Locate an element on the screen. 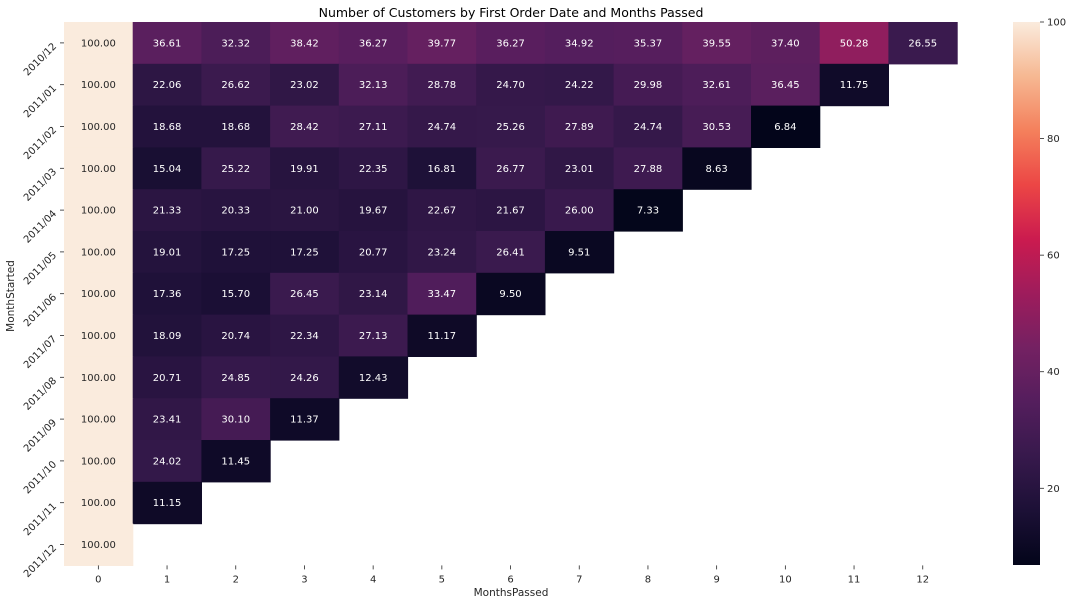 Image resolution: width=1073 pixels, height=604 pixels. cell-value-label: 7.33 is located at coordinates (648, 211).